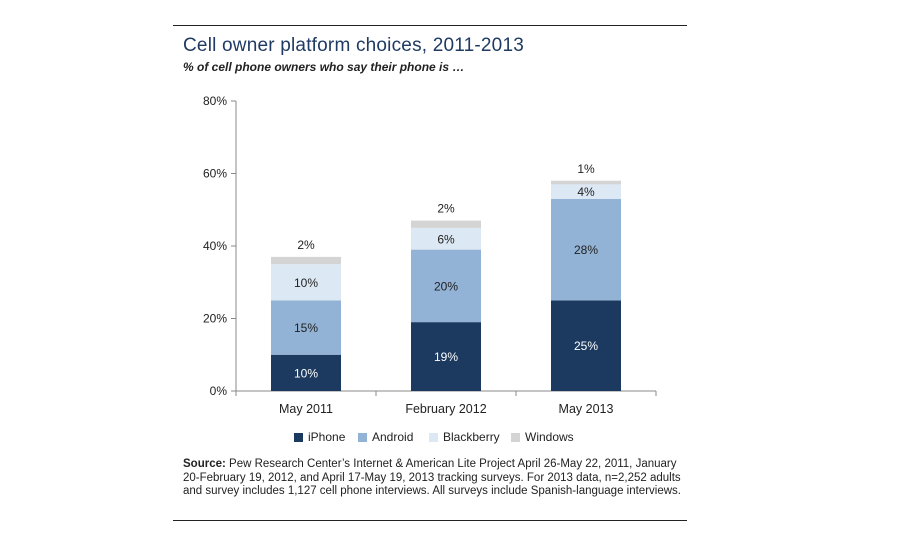  Describe the element at coordinates (430, 25) in the screenshot. I see `top-rule` at that location.